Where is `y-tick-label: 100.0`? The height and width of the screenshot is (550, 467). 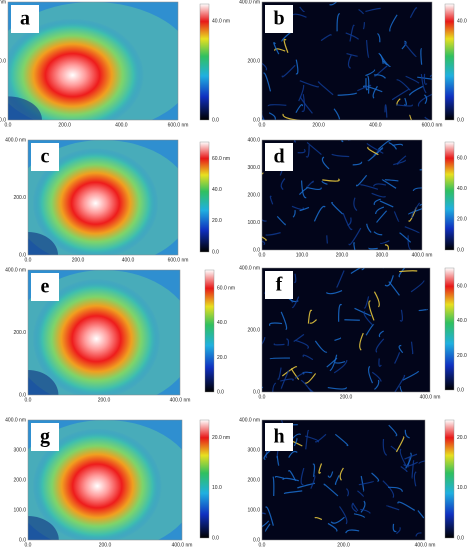 y-tick-label: 100.0 is located at coordinates (253, 510).